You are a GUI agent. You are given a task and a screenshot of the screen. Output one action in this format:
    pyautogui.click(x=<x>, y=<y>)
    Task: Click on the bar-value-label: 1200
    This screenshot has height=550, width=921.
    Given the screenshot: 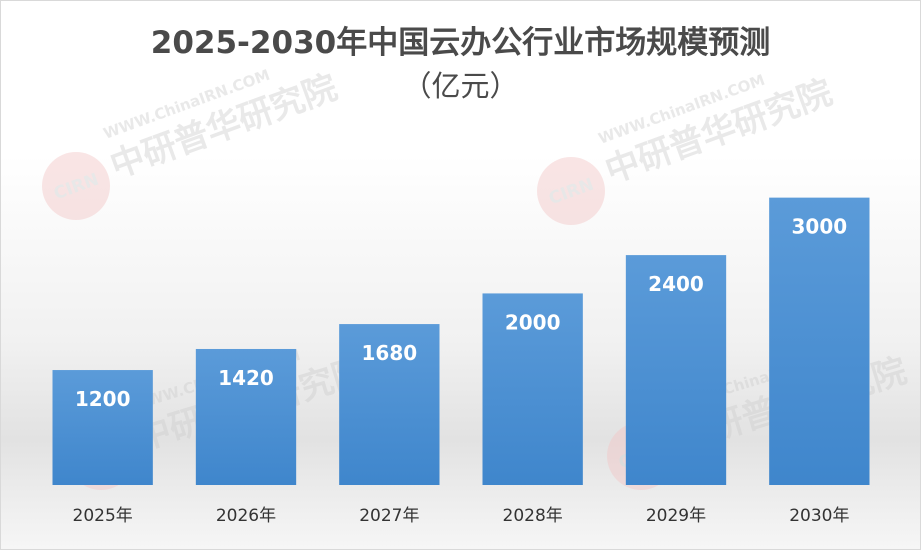 What is the action you would take?
    pyautogui.click(x=103, y=399)
    